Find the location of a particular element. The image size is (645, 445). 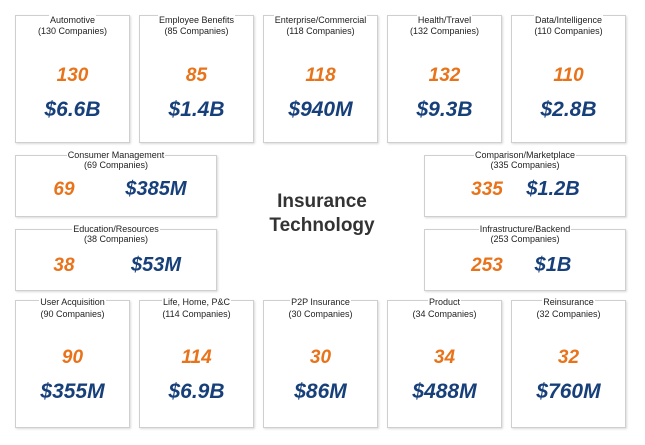

company-count-label: (69 Companies) is located at coordinates (116, 165).